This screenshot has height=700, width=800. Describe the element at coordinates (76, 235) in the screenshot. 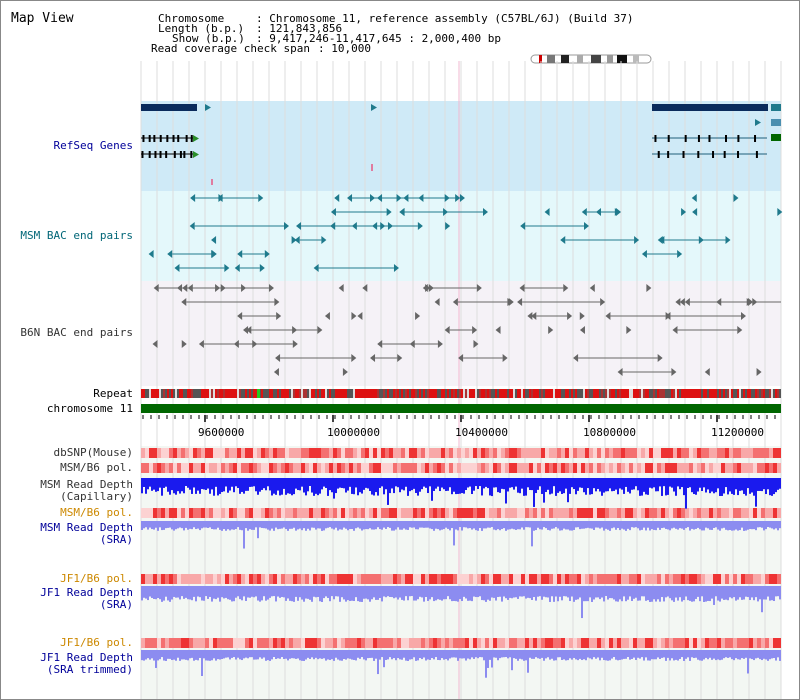

I see `msm-bac-label: MSM BAC end pairs` at that location.